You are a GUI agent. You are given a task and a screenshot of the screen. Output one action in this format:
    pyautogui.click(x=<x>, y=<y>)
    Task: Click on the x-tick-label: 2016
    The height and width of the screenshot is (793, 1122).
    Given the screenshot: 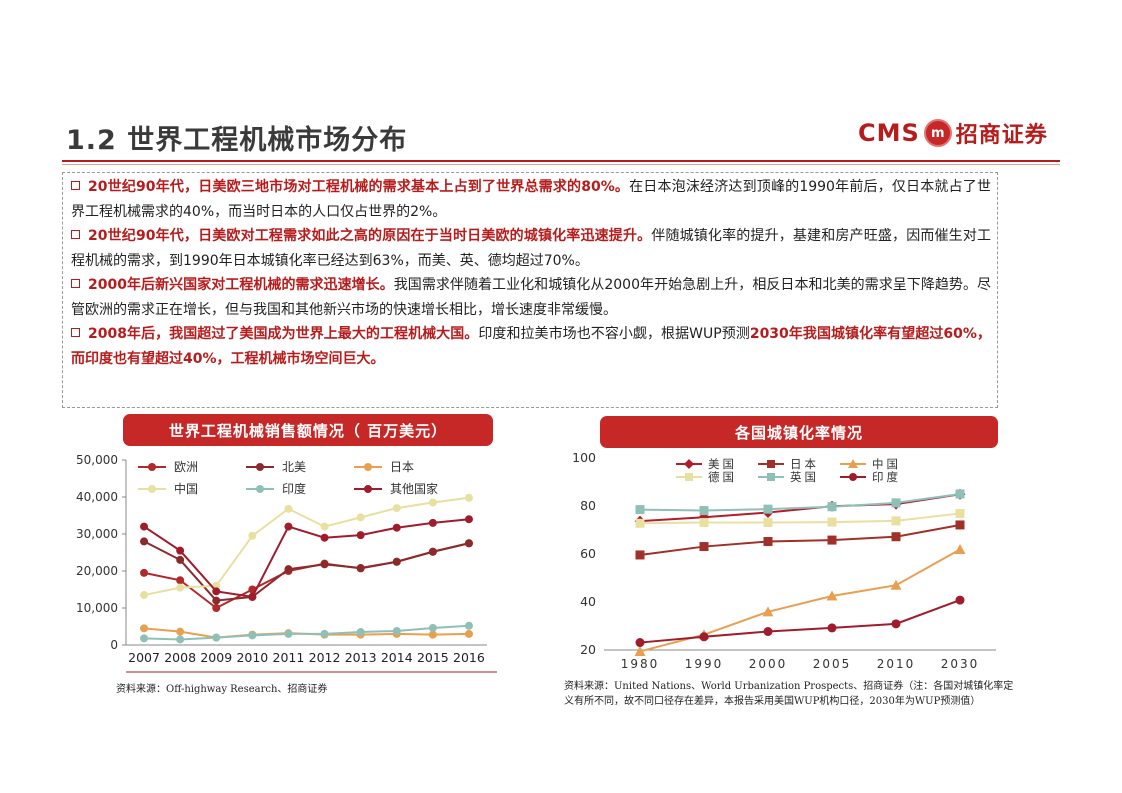 What is the action you would take?
    pyautogui.click(x=469, y=657)
    